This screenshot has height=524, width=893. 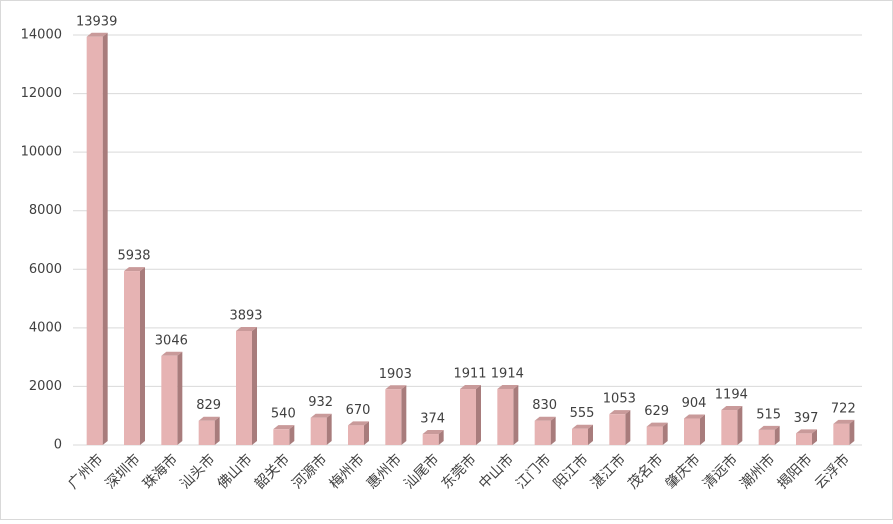 What do you see at coordinates (208, 405) in the screenshot?
I see `data-label: 829` at bounding box center [208, 405].